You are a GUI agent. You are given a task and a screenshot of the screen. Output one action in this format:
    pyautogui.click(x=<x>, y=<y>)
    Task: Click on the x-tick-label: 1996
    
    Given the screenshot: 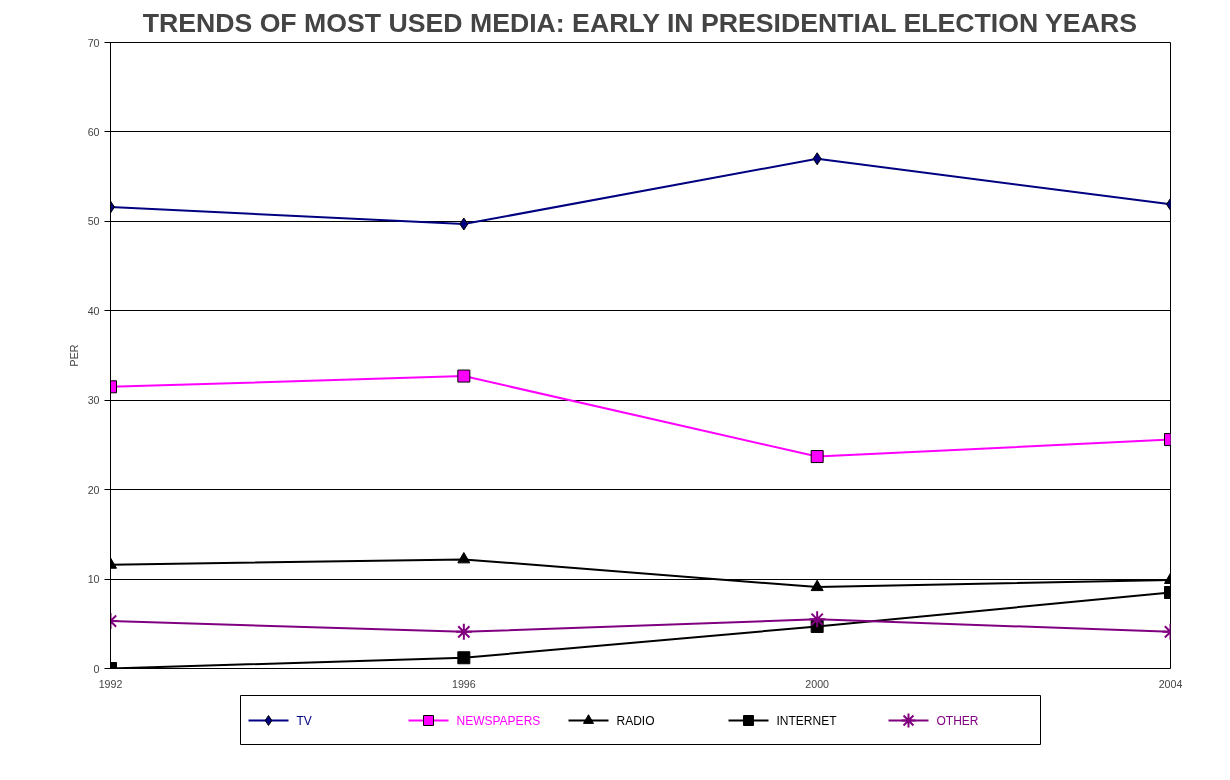 What is the action you would take?
    pyautogui.click(x=463, y=683)
    